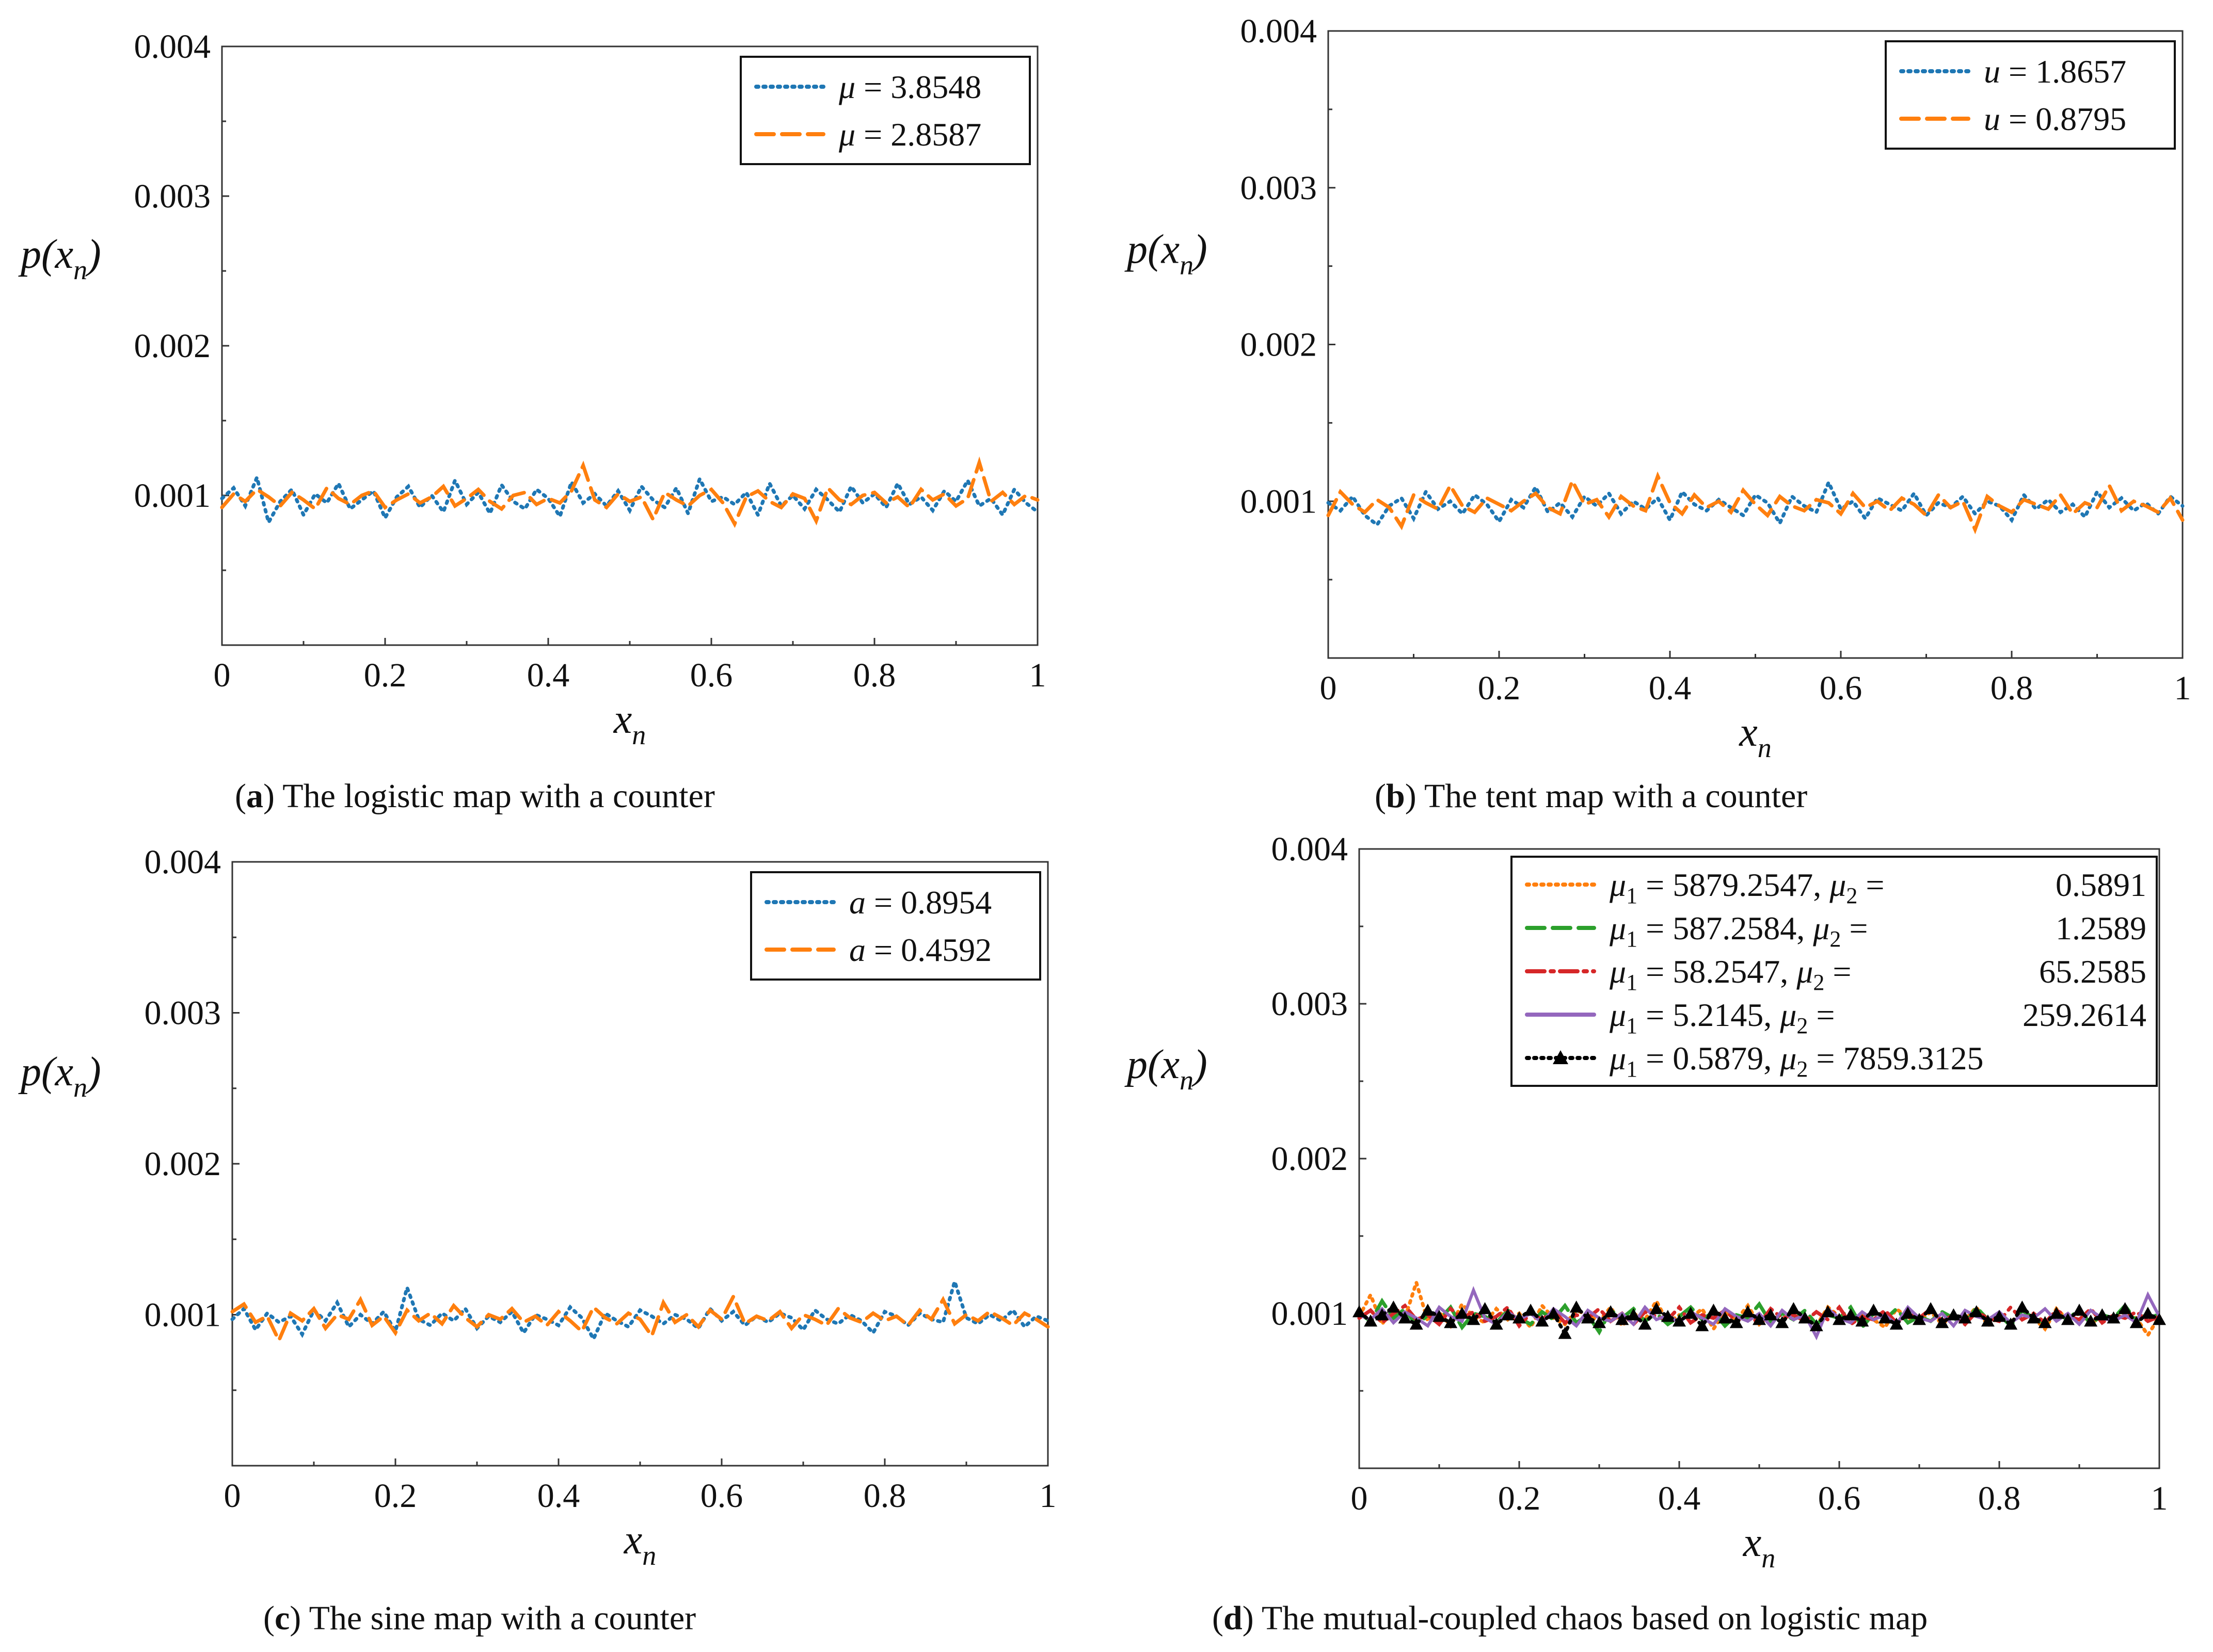 The height and width of the screenshot is (1652, 2213). I want to click on caption-c: (c) The sine map with a counter, so click(479, 1618).